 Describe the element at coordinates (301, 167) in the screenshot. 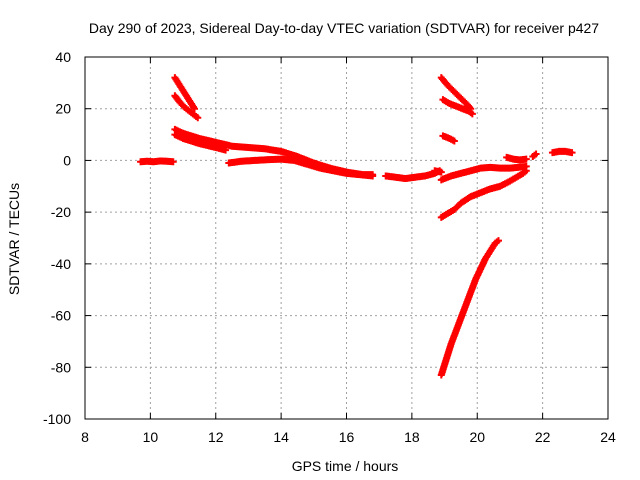

I see `series-seg-f` at that location.